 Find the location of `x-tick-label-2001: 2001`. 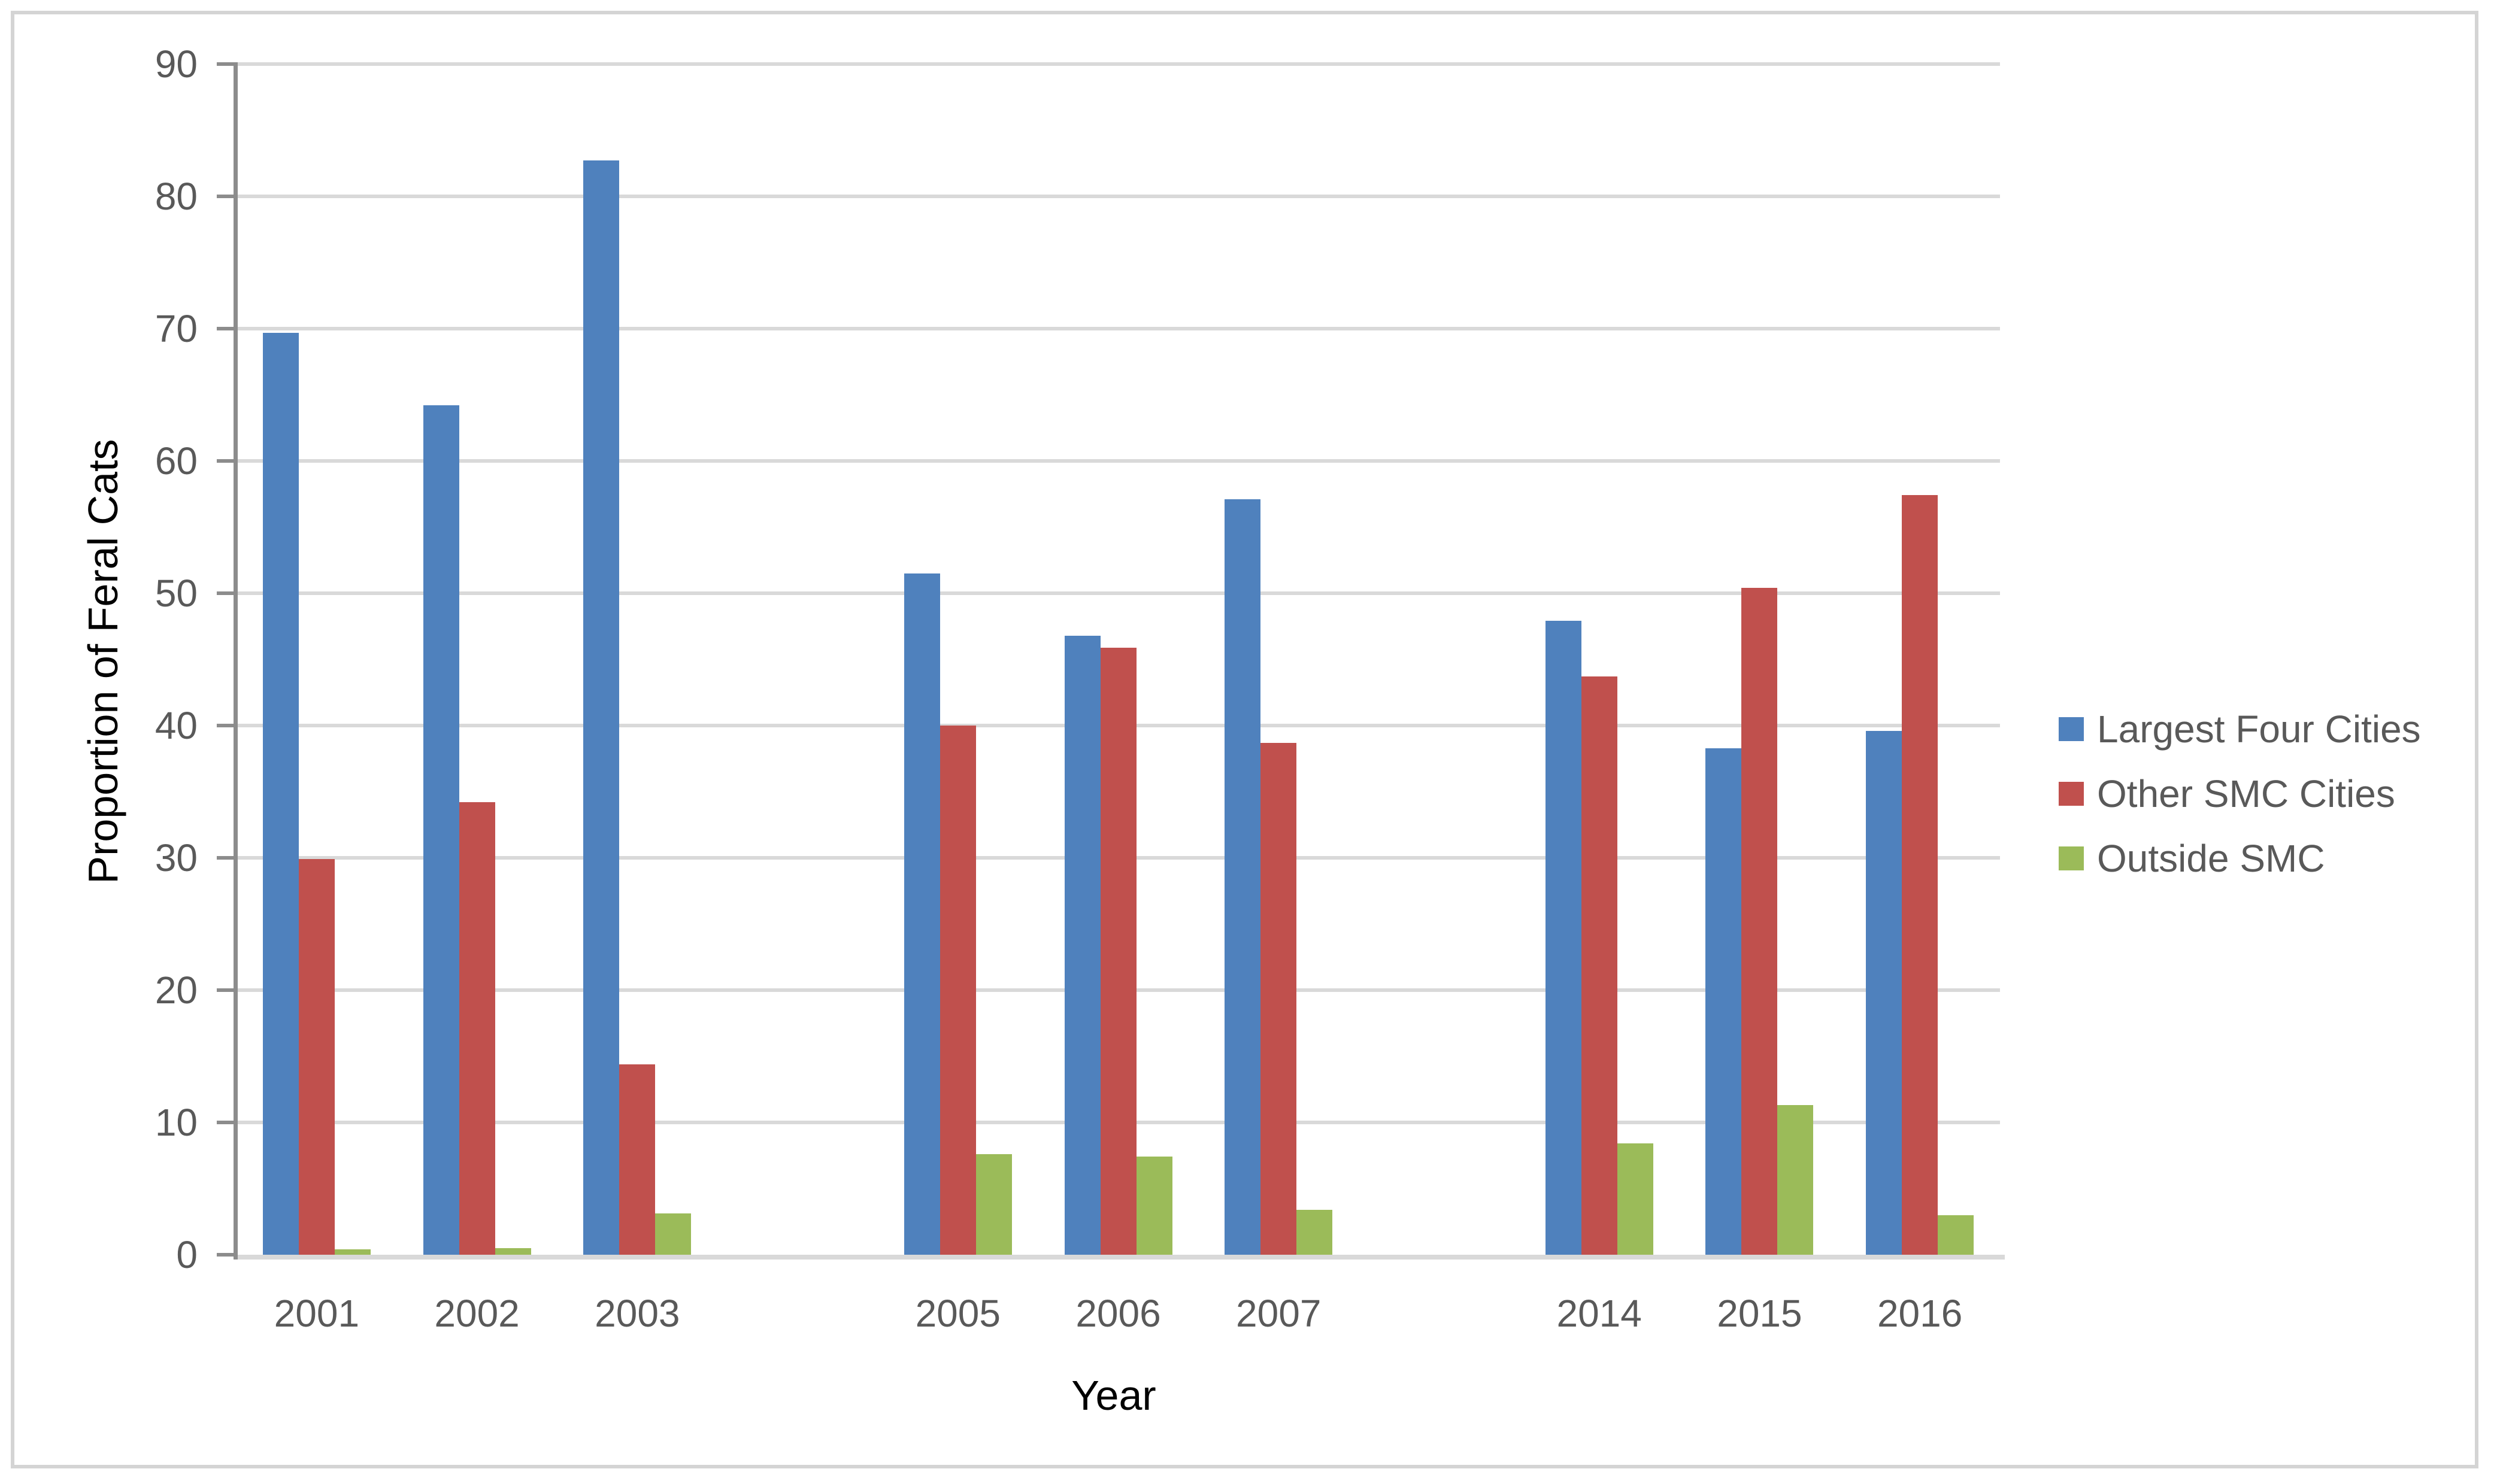

x-tick-label-2001: 2001 is located at coordinates (317, 1313).